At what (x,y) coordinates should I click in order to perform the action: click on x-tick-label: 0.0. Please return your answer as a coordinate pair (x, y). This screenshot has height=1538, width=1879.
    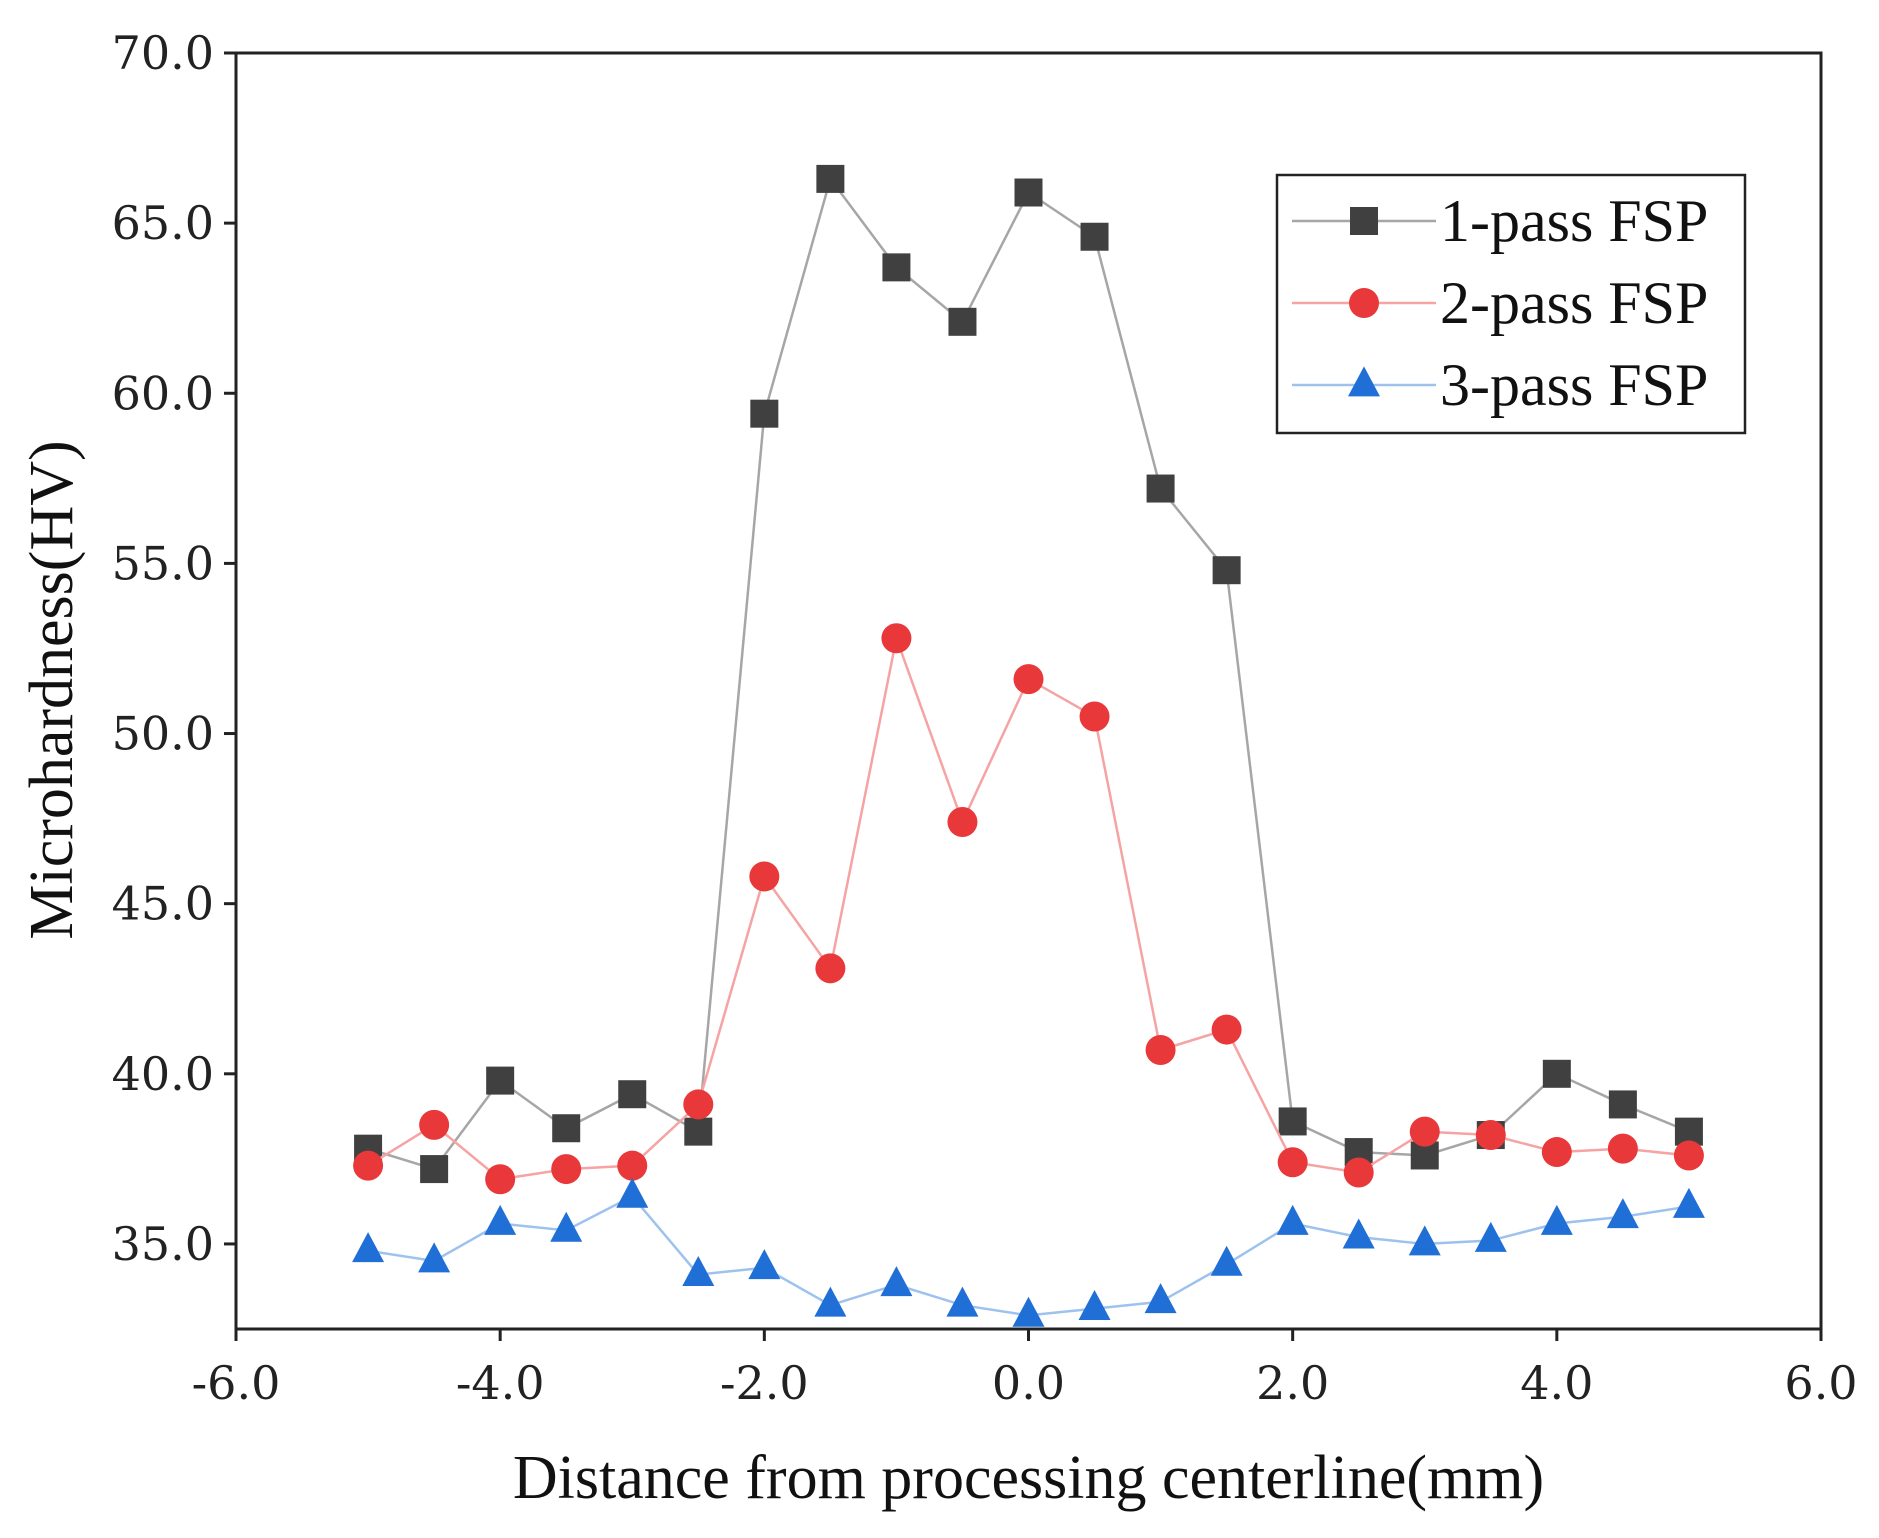
    Looking at the image, I should click on (1028, 1383).